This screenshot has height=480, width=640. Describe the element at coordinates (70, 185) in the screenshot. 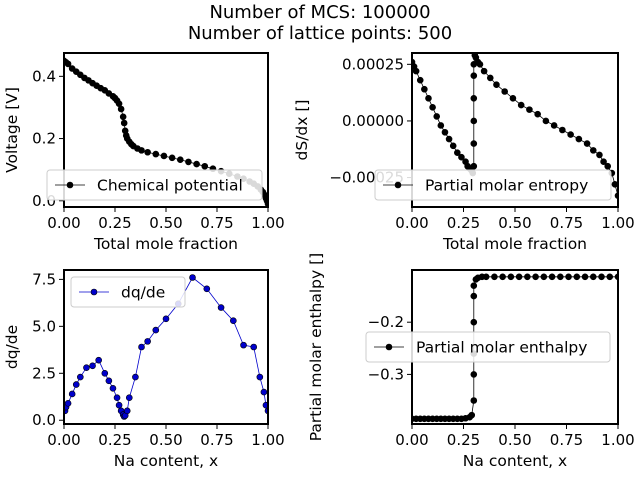

I see `legend-marker` at that location.